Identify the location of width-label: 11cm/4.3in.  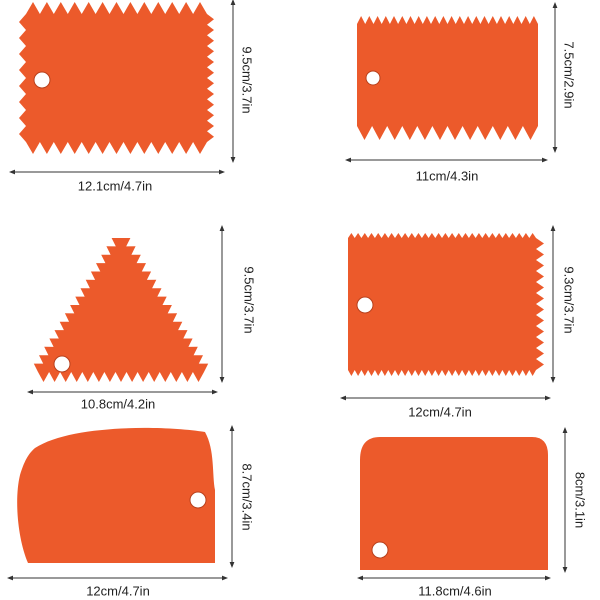
(447, 175).